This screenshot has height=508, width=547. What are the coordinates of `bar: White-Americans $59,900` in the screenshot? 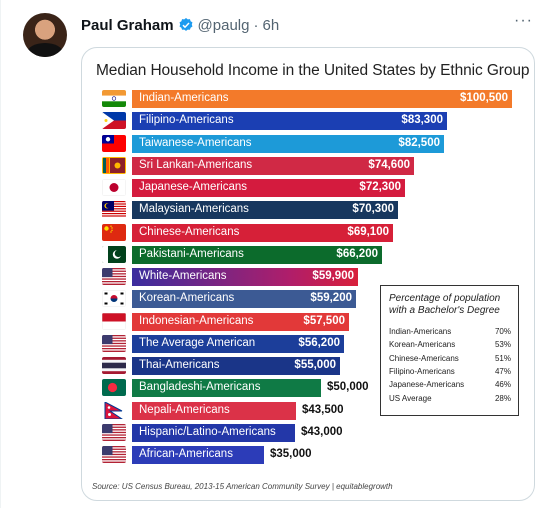 It's located at (245, 277).